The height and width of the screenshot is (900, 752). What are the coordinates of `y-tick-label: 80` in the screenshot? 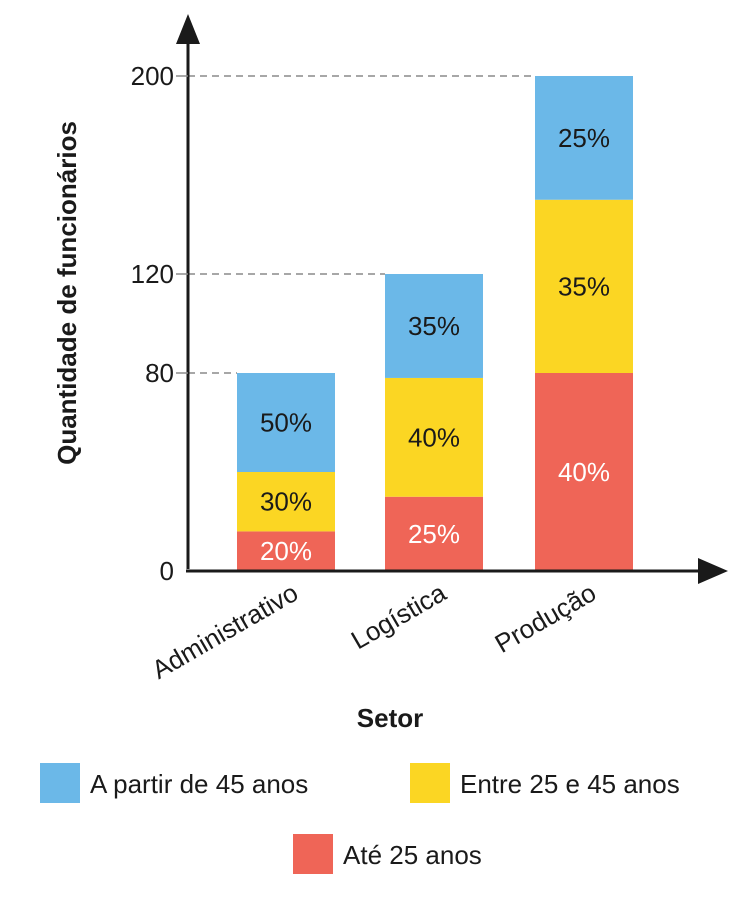 It's located at (159, 373).